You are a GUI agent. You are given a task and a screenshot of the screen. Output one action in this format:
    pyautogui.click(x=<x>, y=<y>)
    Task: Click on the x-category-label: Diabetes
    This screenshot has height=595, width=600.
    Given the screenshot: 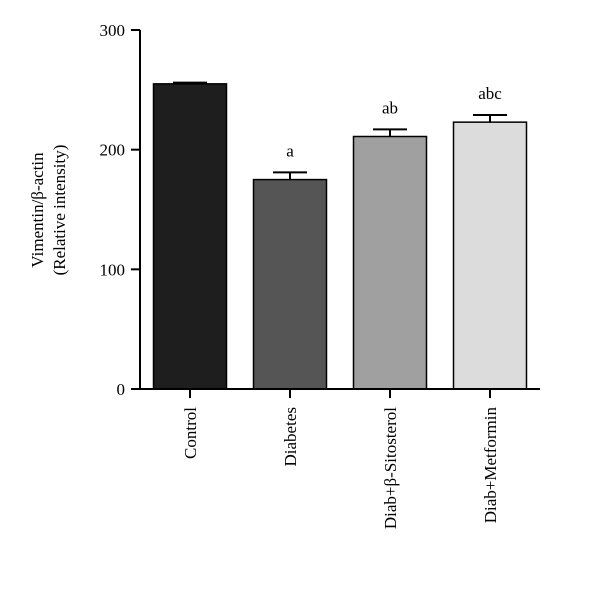 What is the action you would take?
    pyautogui.click(x=290, y=436)
    